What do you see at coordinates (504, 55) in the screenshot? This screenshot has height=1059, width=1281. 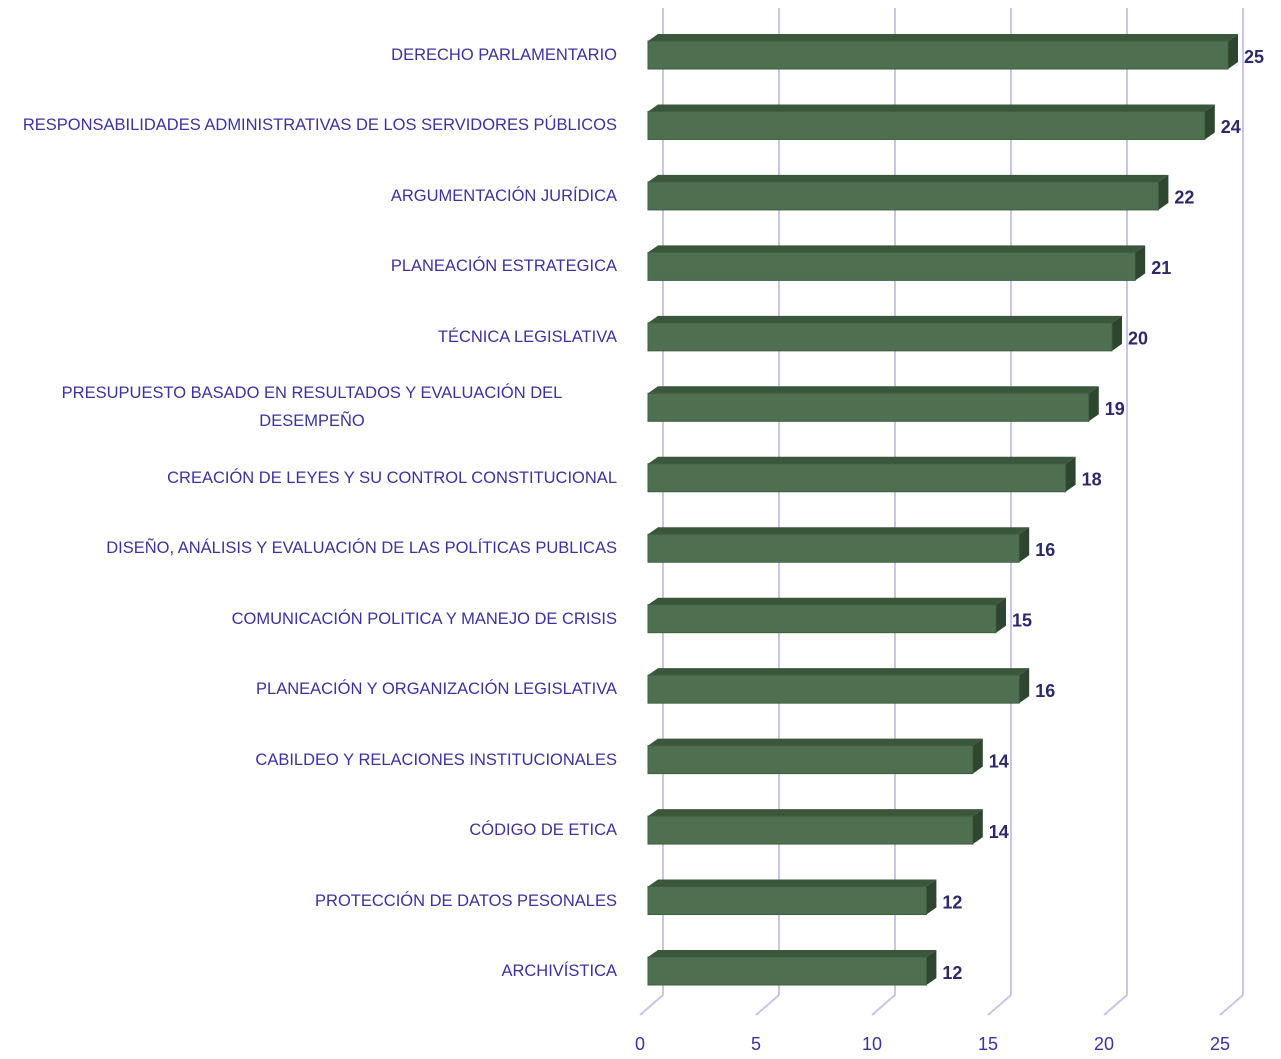 I see `category-label: DERECHO PARLAMENTARIO` at bounding box center [504, 55].